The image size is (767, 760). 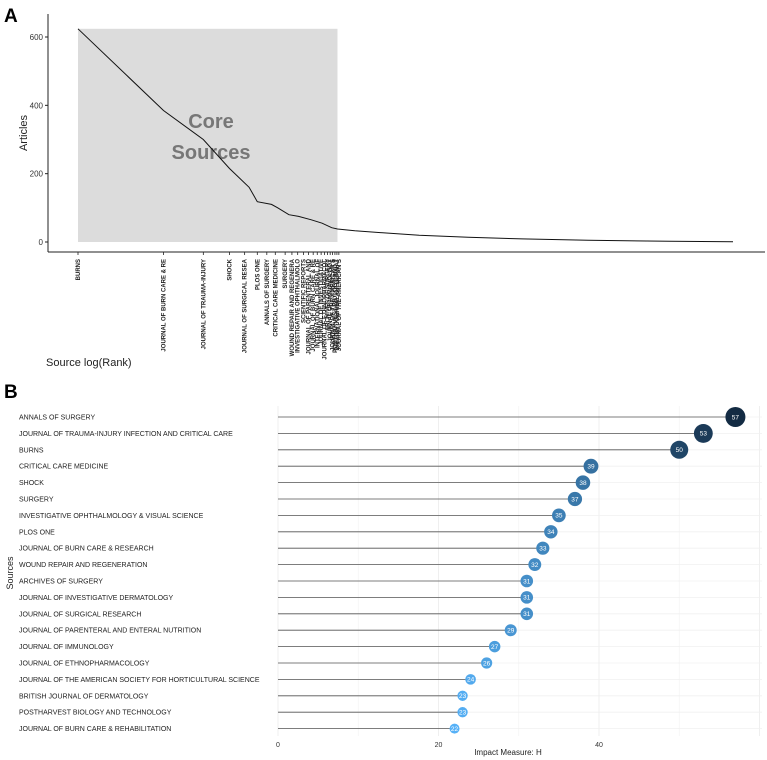 What do you see at coordinates (86, 549) in the screenshot?
I see `source-label: JOURNAL OF BURN CARE & RESEARCH` at bounding box center [86, 549].